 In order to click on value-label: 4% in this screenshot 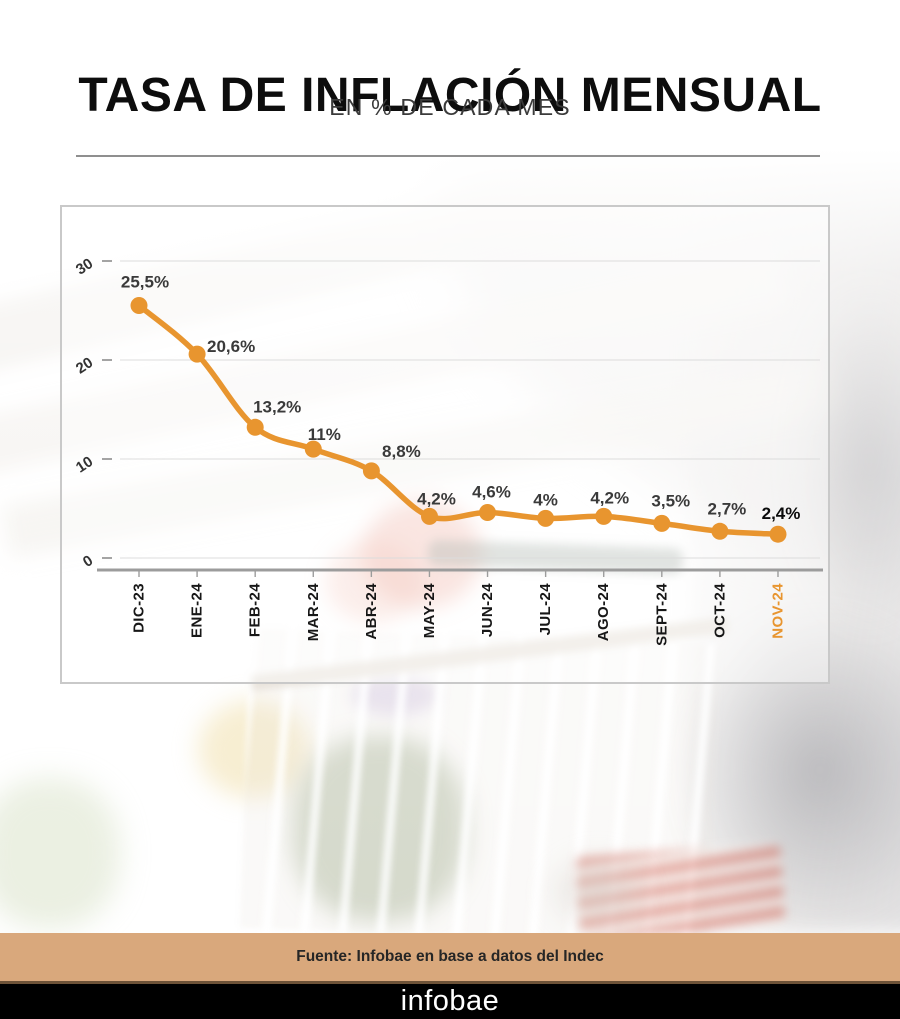, I will do `click(545, 499)`.